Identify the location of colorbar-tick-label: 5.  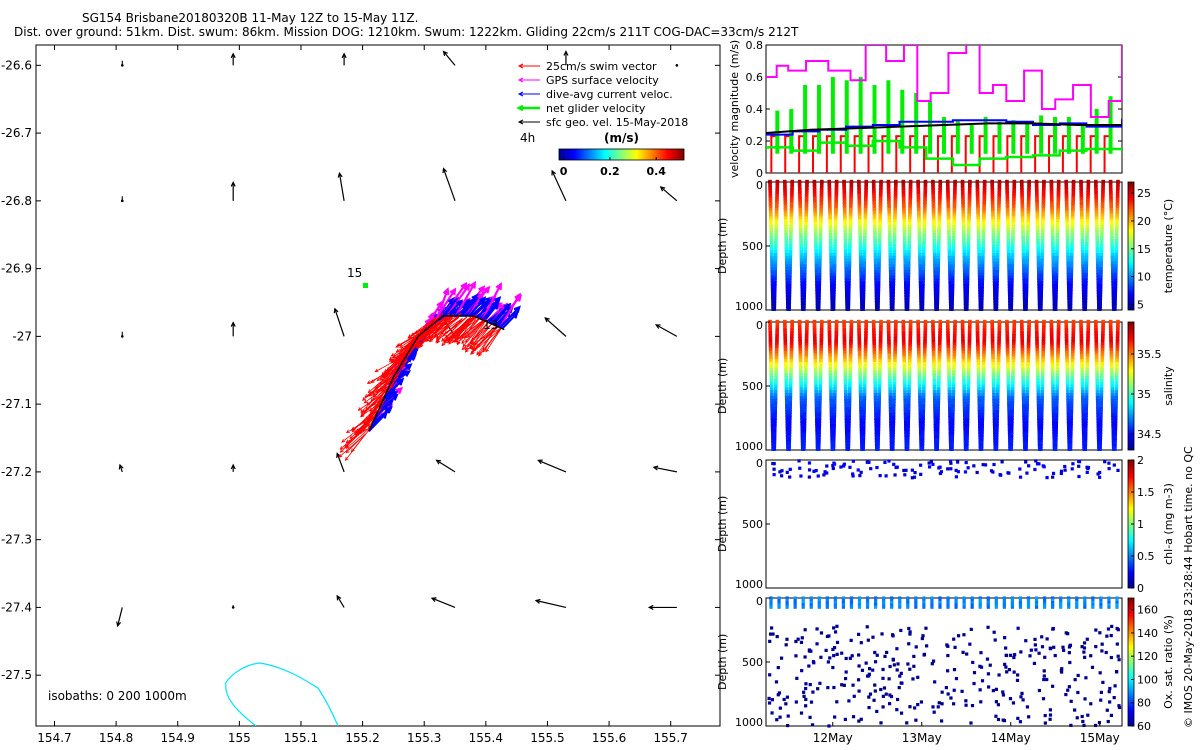
(1140, 304).